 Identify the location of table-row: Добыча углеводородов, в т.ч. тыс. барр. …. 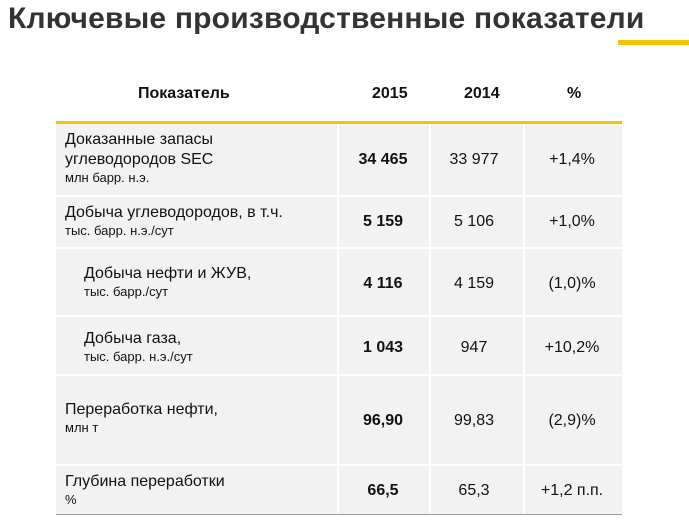
(339, 222).